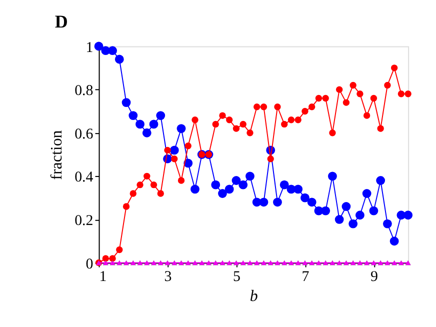 The image size is (436, 327). I want to click on y-tick-label: 0, so click(90, 264).